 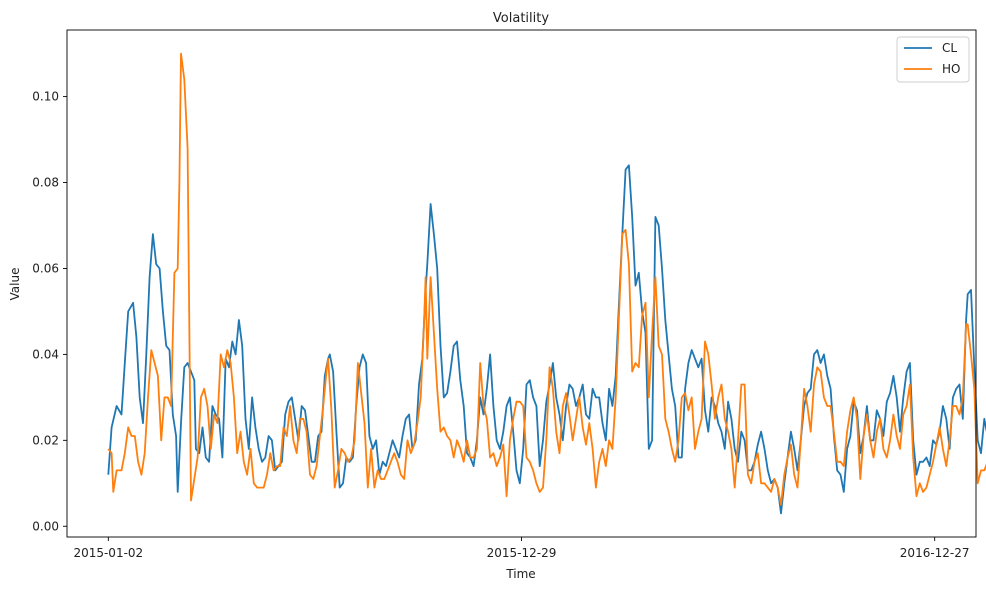 What do you see at coordinates (933, 59) in the screenshot?
I see `legend: CL HO` at bounding box center [933, 59].